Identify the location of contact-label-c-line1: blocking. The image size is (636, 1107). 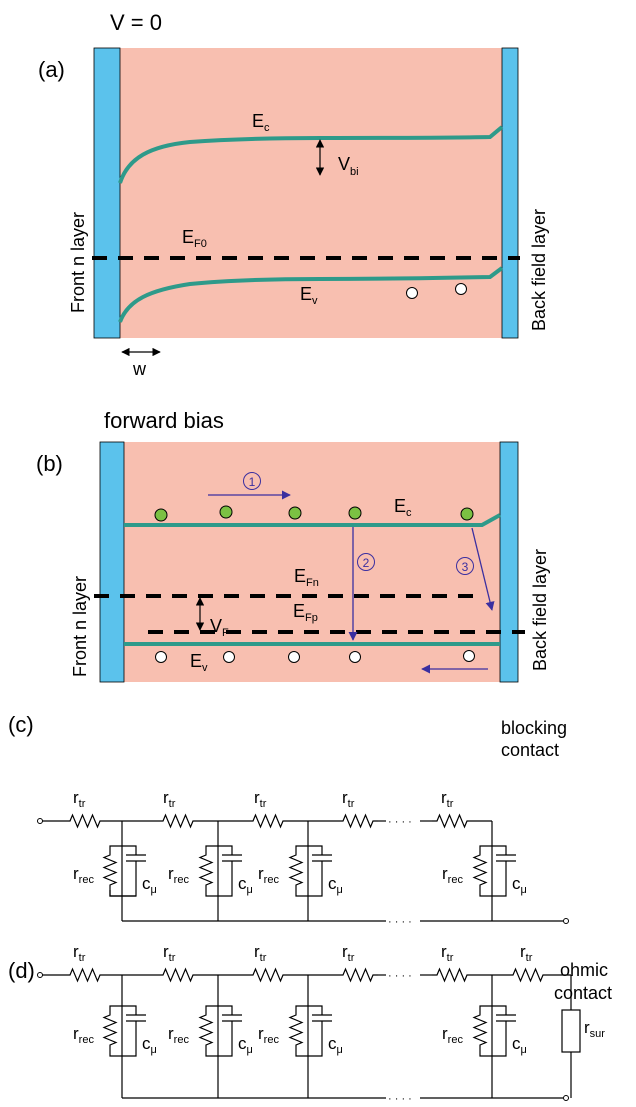
(534, 728).